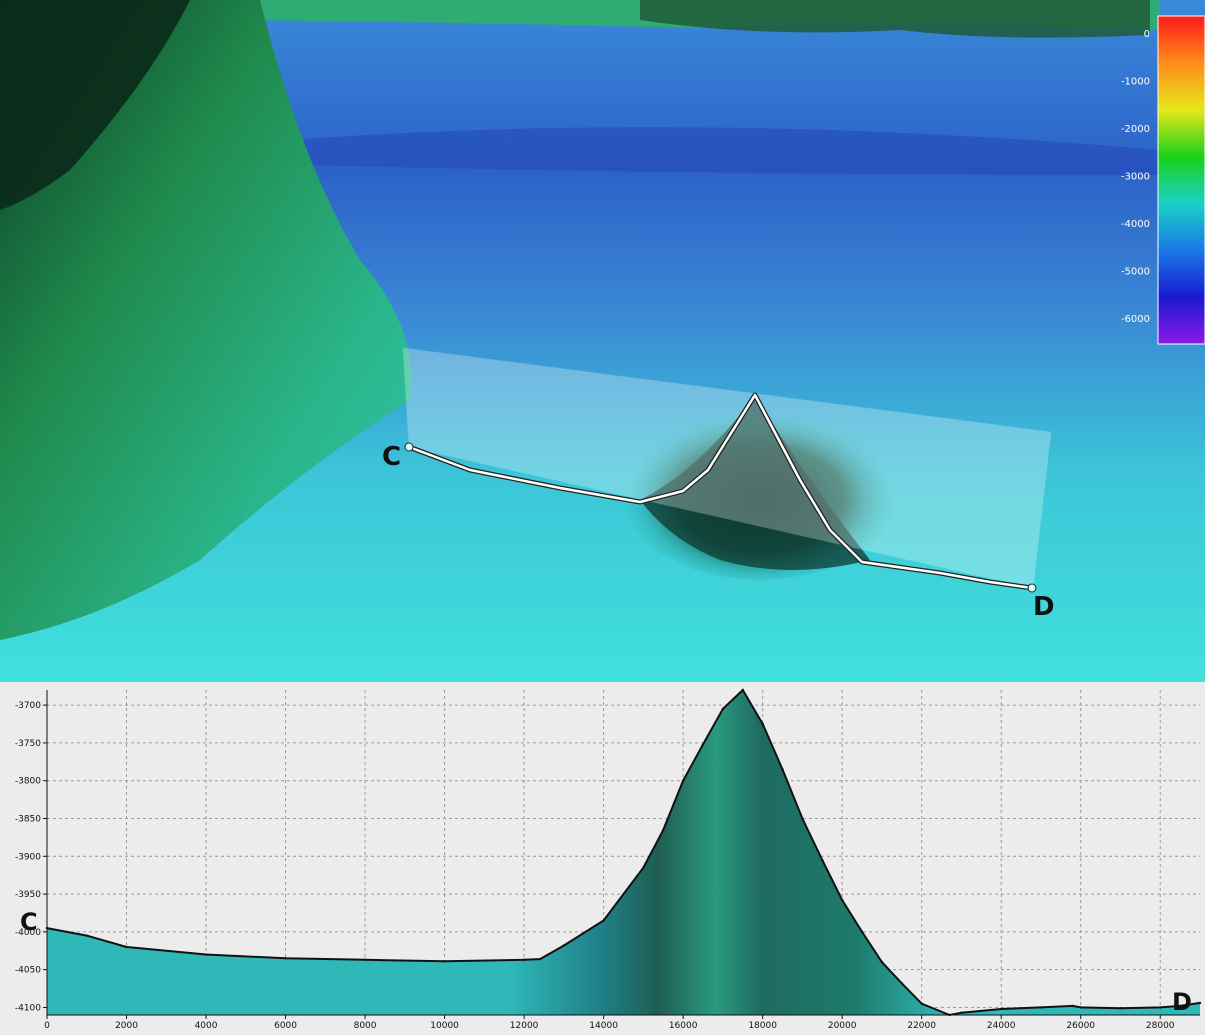 This screenshot has width=1205, height=1035. Describe the element at coordinates (28, 857) in the screenshot. I see `y-tick-label: -3900` at that location.